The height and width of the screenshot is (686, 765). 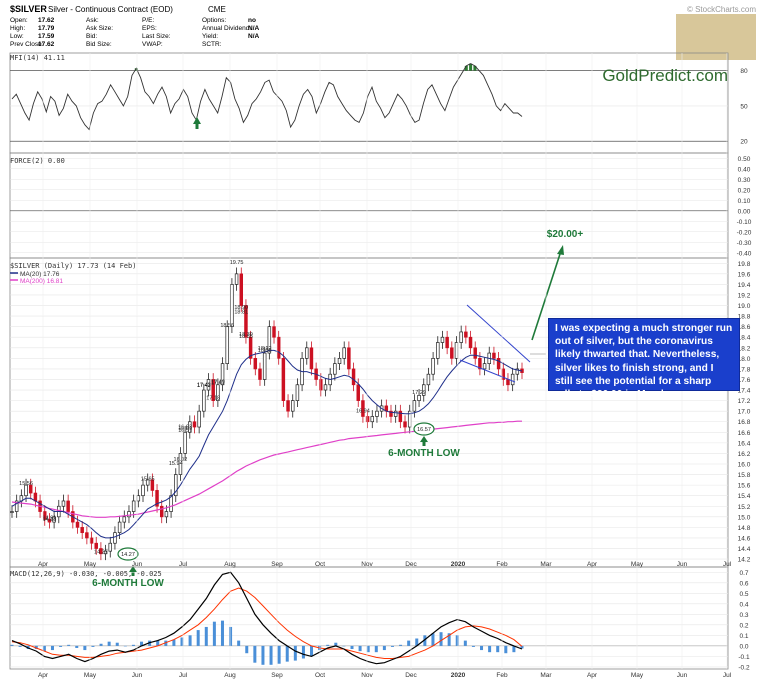 What do you see at coordinates (744, 422) in the screenshot?
I see `y-tick-label: 16.8` at bounding box center [744, 422].